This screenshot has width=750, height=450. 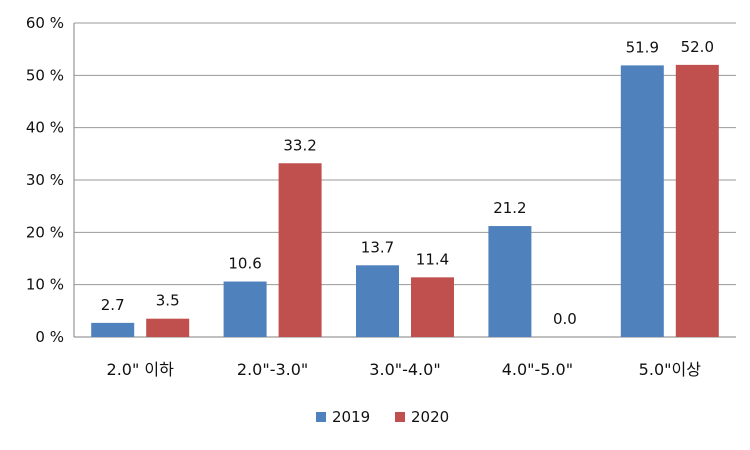 What do you see at coordinates (45, 128) in the screenshot?
I see `y-tick-label: 40 %` at bounding box center [45, 128].